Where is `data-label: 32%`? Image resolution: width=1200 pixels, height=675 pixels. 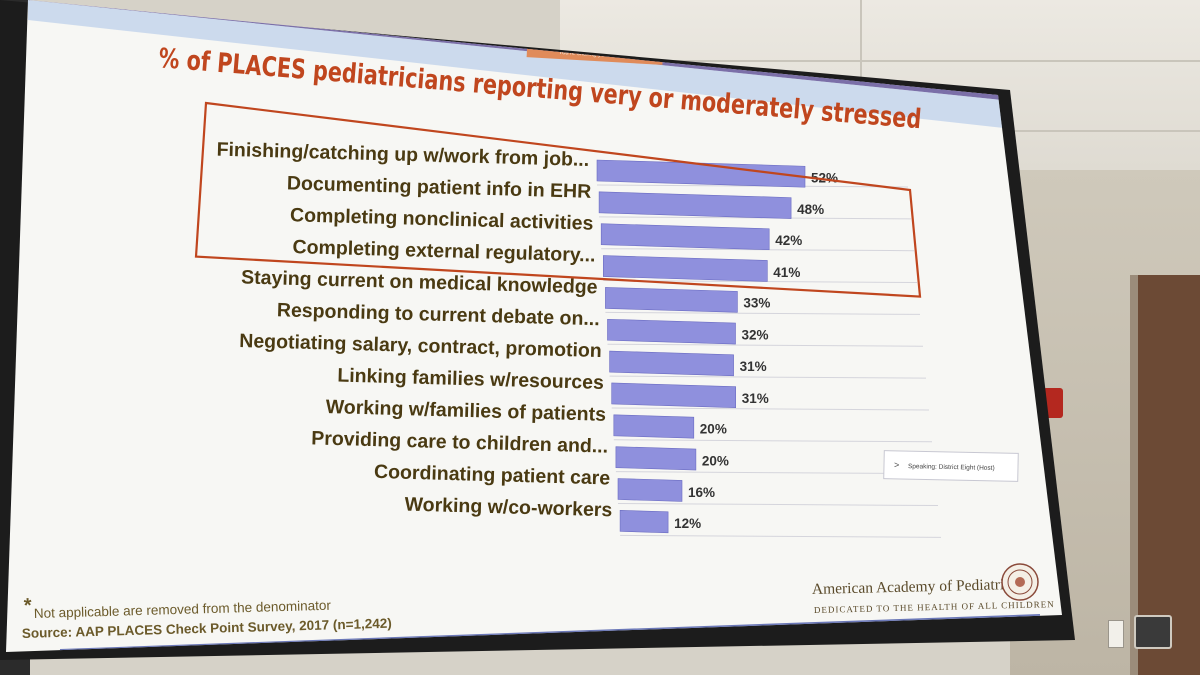 data-label: 32% is located at coordinates (755, 334).